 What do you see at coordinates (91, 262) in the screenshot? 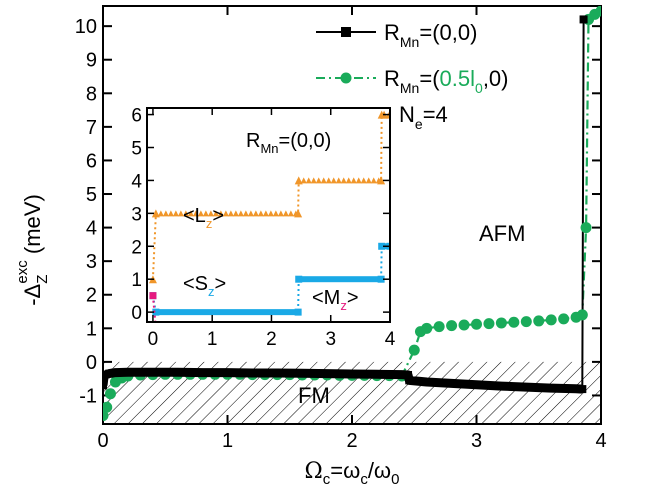
I see `main-y-tick-label: 3` at bounding box center [91, 262].